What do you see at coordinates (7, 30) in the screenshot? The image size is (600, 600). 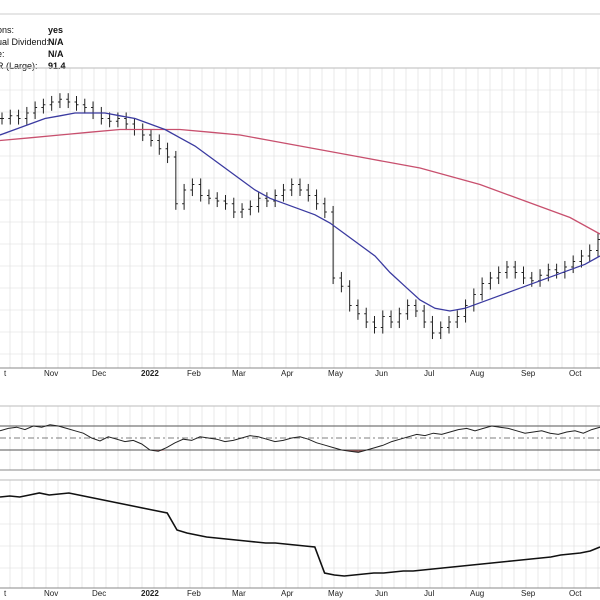 I see `info-label-options: ons:` at bounding box center [7, 30].